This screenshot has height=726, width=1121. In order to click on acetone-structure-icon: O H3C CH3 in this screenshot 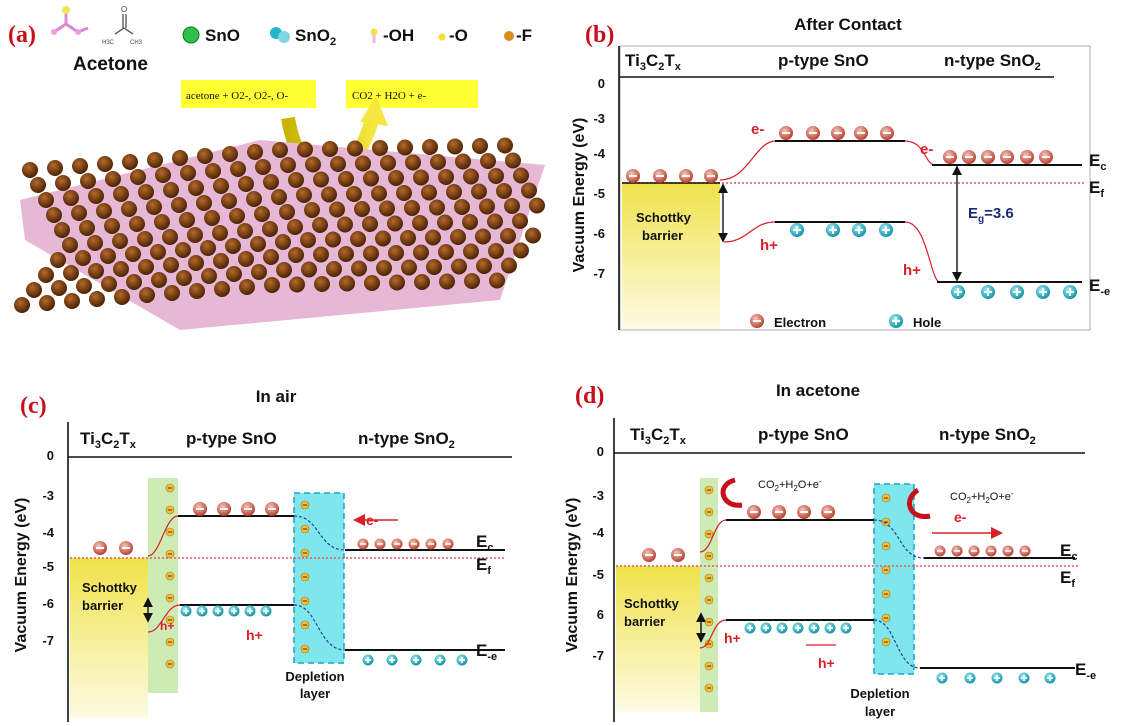, I will do `click(122, 25)`.